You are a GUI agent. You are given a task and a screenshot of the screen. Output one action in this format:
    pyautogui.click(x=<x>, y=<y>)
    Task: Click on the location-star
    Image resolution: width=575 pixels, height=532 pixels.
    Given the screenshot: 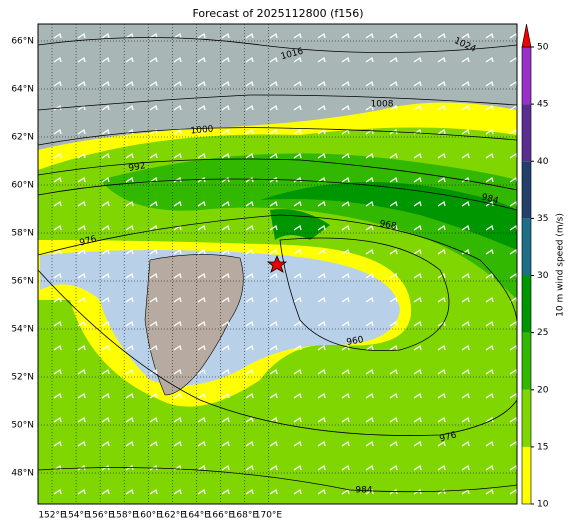 What is the action you would take?
    pyautogui.click(x=277, y=263)
    